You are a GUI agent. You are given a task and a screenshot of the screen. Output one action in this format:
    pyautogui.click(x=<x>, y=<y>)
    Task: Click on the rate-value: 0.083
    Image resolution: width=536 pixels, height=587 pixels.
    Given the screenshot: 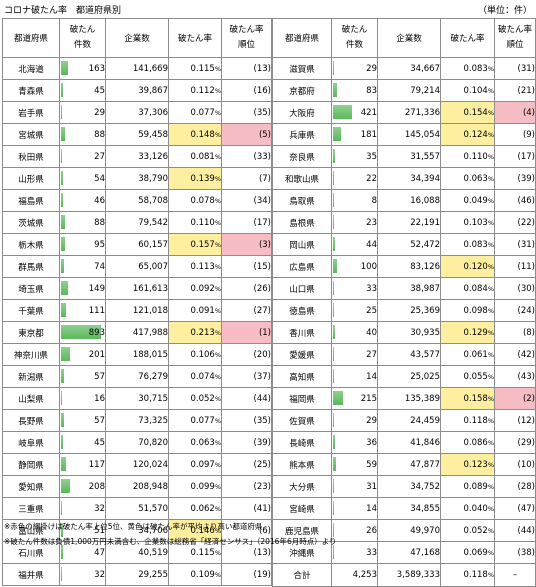 What is the action you would take?
    pyautogui.click(x=475, y=244)
    